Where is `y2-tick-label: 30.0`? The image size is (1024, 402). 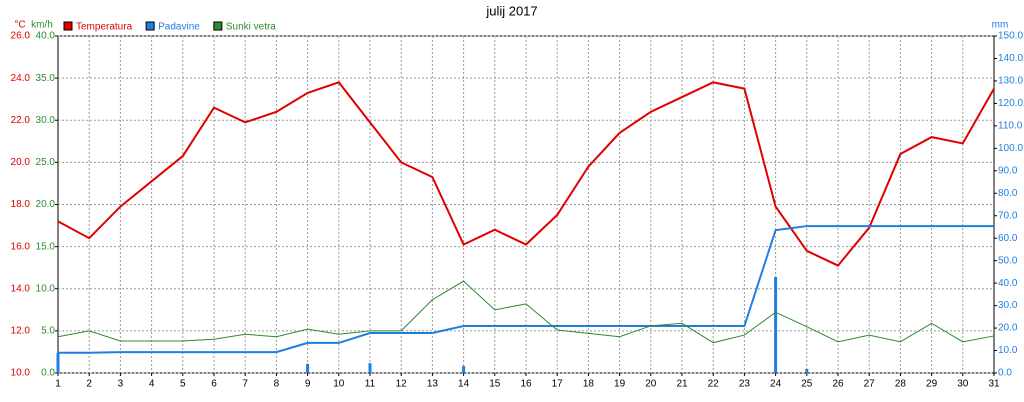 y2-tick-label: 30.0 is located at coordinates (46, 120).